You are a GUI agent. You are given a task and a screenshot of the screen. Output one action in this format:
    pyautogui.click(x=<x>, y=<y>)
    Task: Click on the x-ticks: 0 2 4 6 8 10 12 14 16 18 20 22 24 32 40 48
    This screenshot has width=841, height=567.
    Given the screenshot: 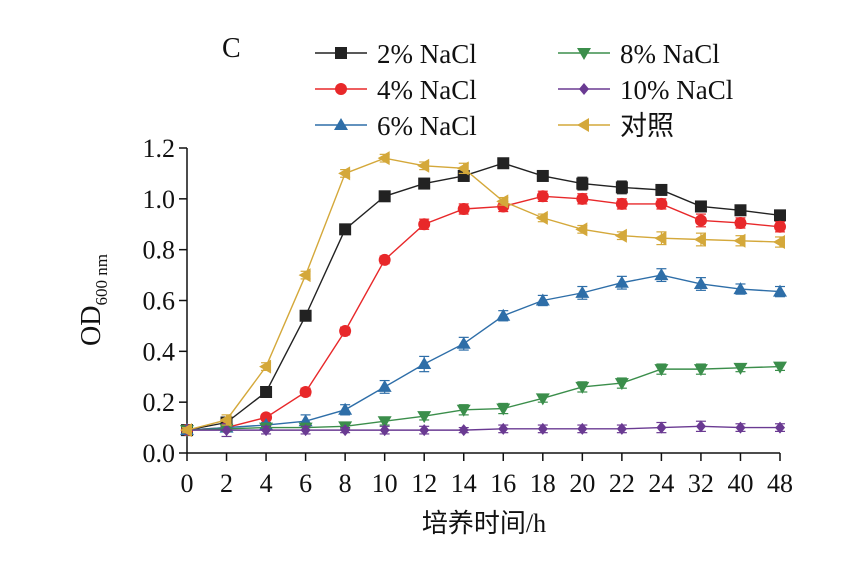 What is the action you would take?
    pyautogui.click(x=487, y=475)
    